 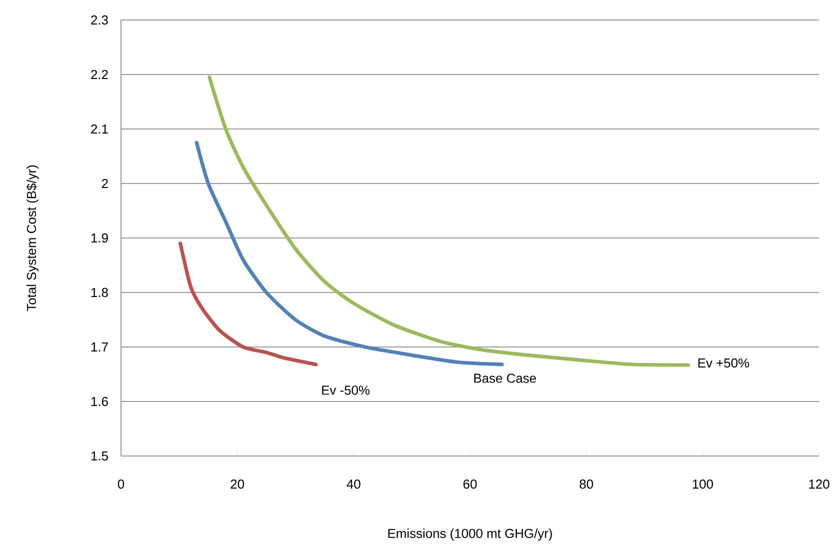 What do you see at coordinates (237, 484) in the screenshot?
I see `x-tick-label: 20` at bounding box center [237, 484].